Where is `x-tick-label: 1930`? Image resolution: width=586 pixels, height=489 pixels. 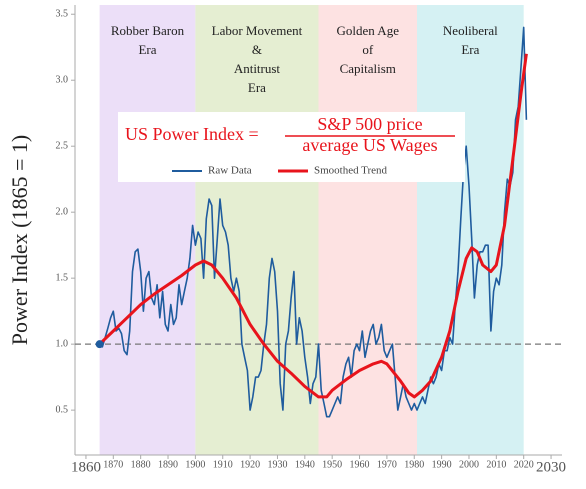
x-tick-label: 1930 is located at coordinates (277, 464).